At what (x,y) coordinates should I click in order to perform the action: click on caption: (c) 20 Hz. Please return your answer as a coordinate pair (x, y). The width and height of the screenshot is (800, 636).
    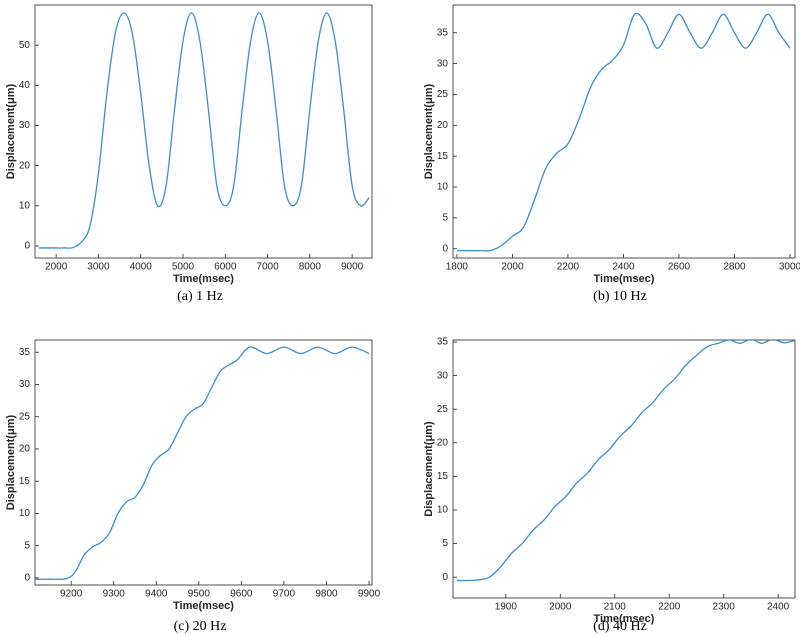
    Looking at the image, I should click on (200, 626).